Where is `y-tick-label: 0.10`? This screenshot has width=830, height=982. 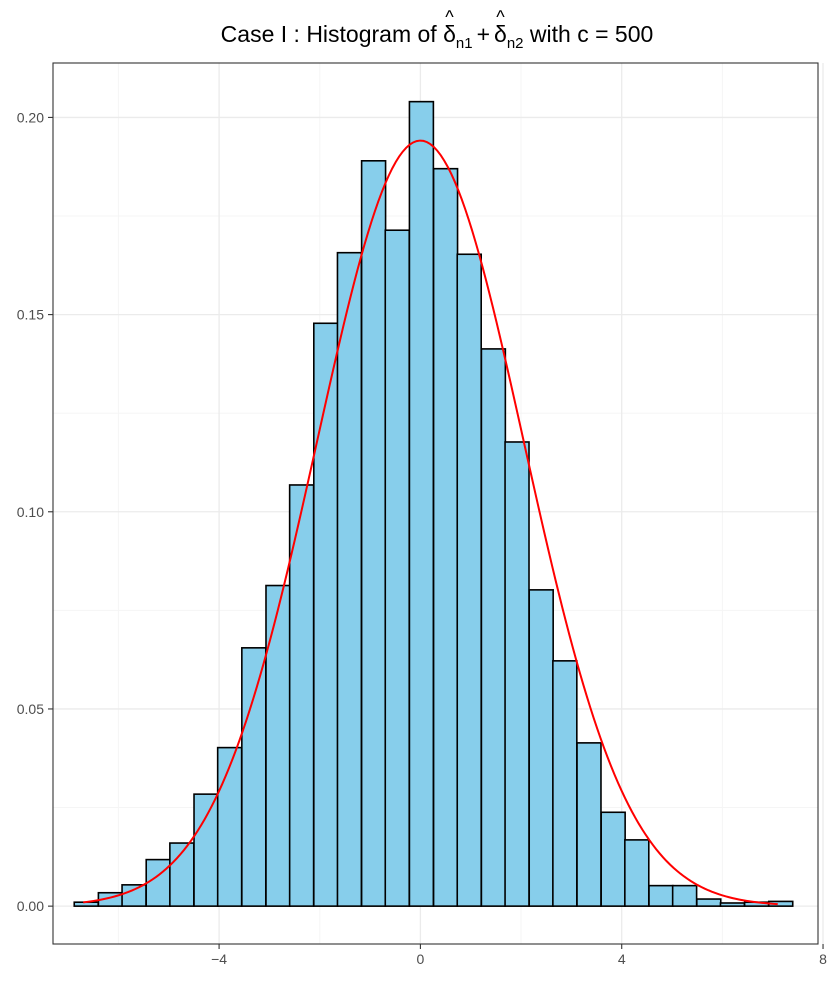
y-tick-label: 0.10 is located at coordinates (30, 512).